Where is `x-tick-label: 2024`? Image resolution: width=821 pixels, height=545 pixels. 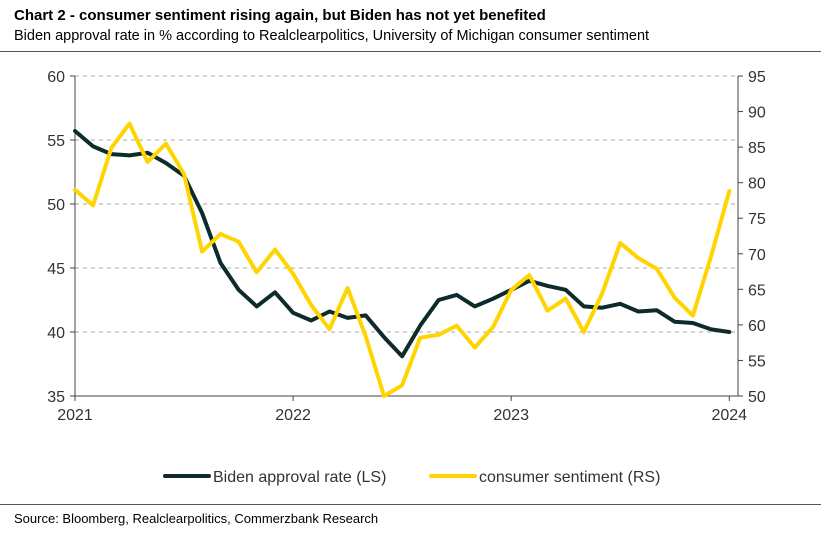
x-tick-label: 2024 is located at coordinates (729, 415).